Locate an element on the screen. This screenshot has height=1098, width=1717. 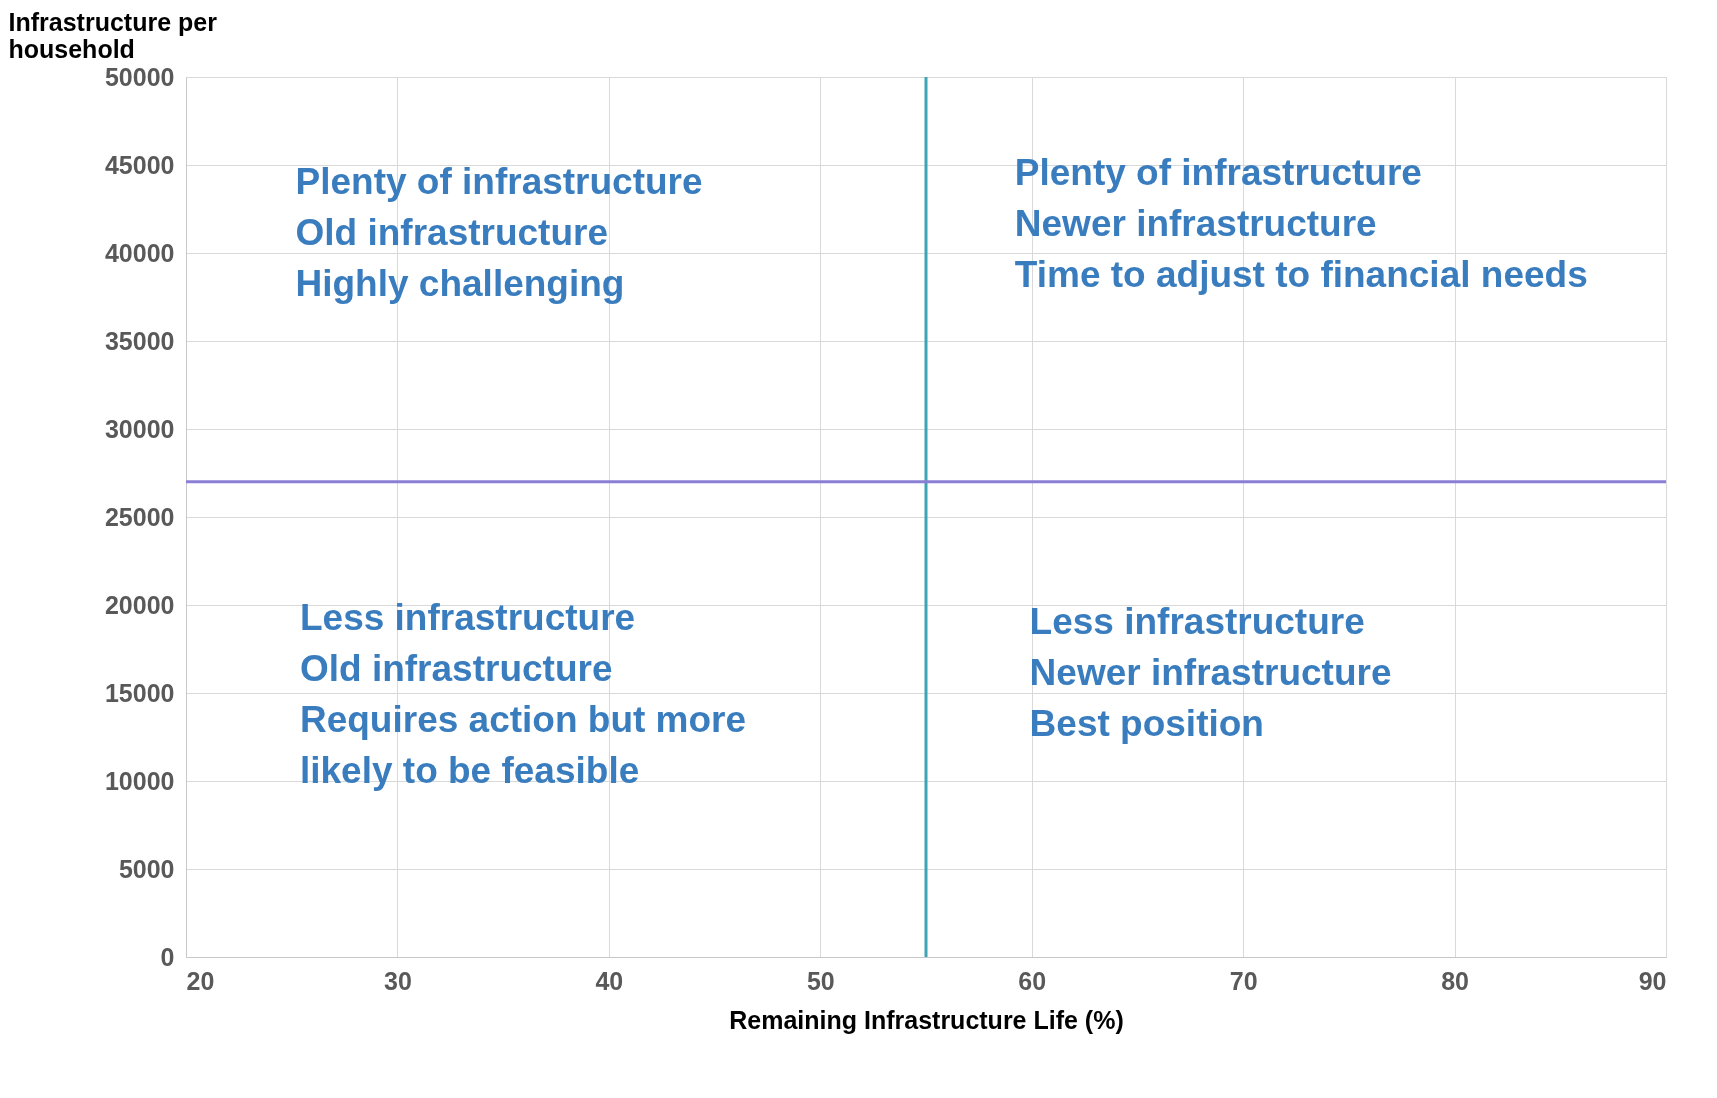
y-tick-label: 40000 is located at coordinates (139, 252).